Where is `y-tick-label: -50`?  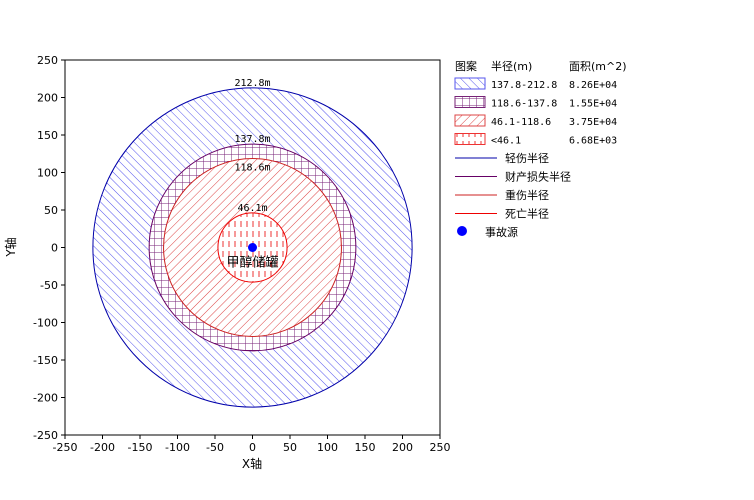 y-tick-label: -50 is located at coordinates (49, 285).